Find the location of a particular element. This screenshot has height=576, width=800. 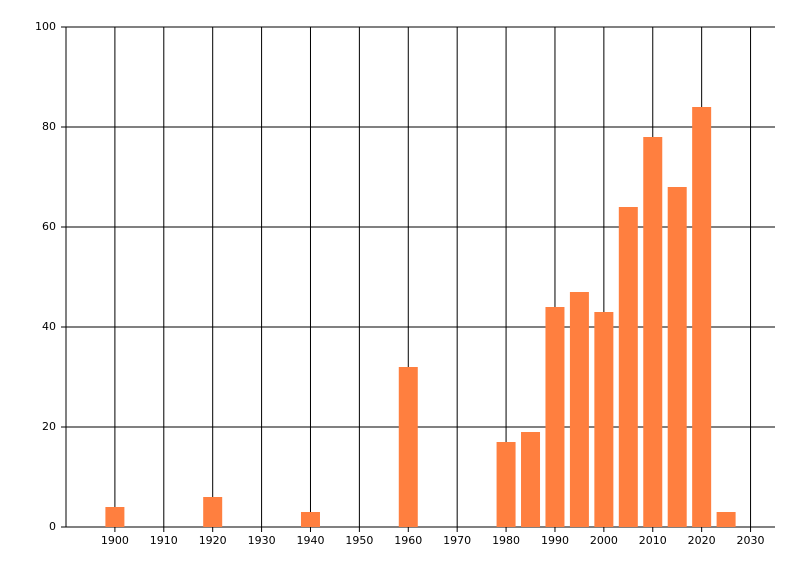

x-tick-label: 2010 is located at coordinates (653, 540).